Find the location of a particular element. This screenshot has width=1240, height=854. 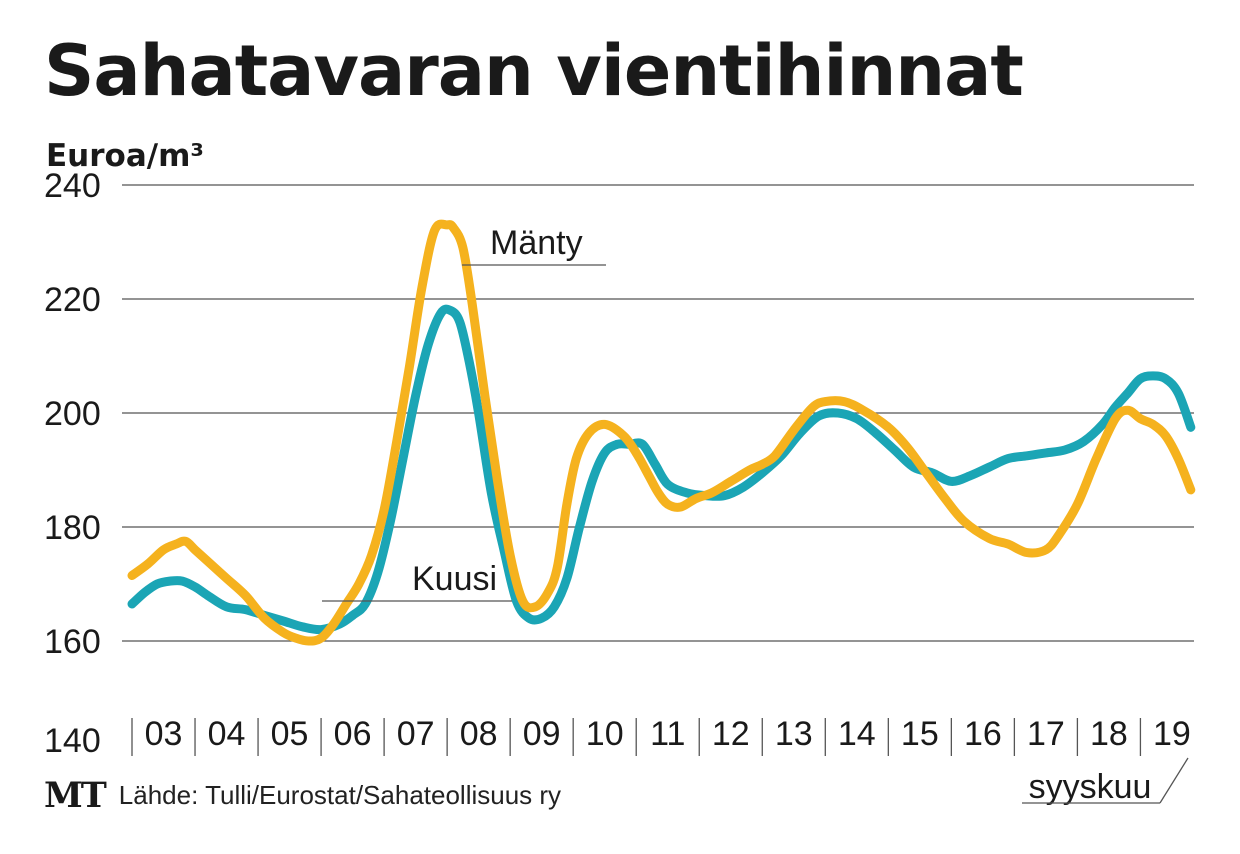

source-note: Lähde: Tulli/Eurostat/Sahateollisuus ry is located at coordinates (340, 795).